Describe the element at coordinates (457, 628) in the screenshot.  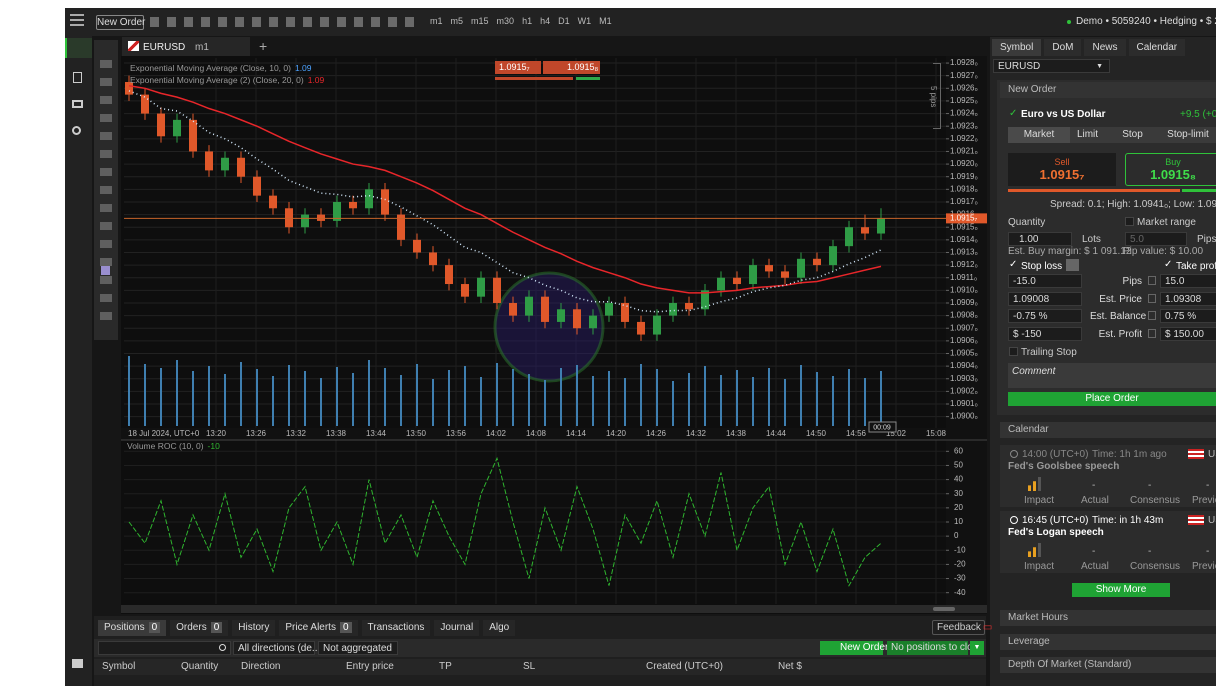
I see `bottom-tab: Journal` at that location.